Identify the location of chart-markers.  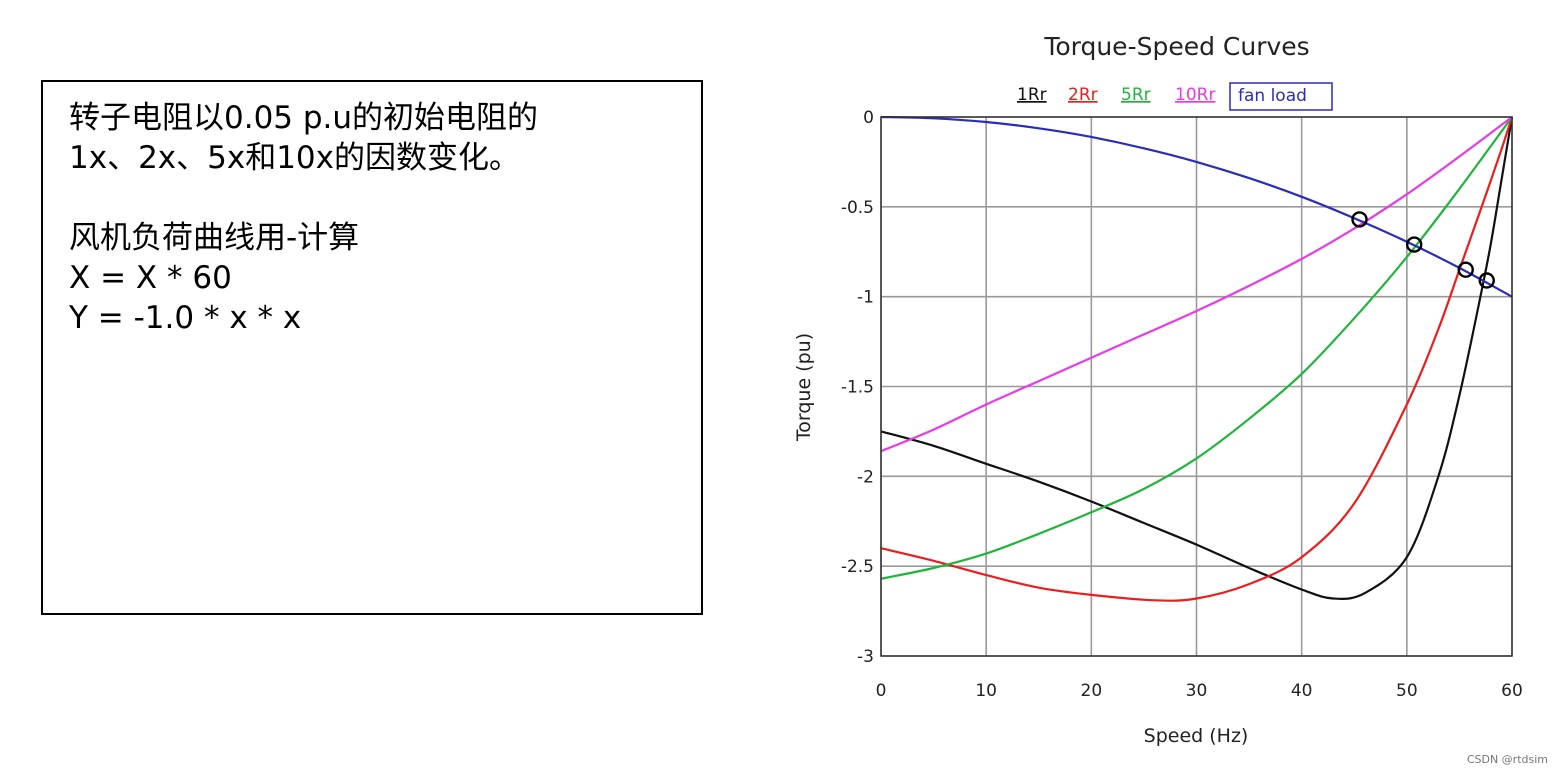
(1423, 250).